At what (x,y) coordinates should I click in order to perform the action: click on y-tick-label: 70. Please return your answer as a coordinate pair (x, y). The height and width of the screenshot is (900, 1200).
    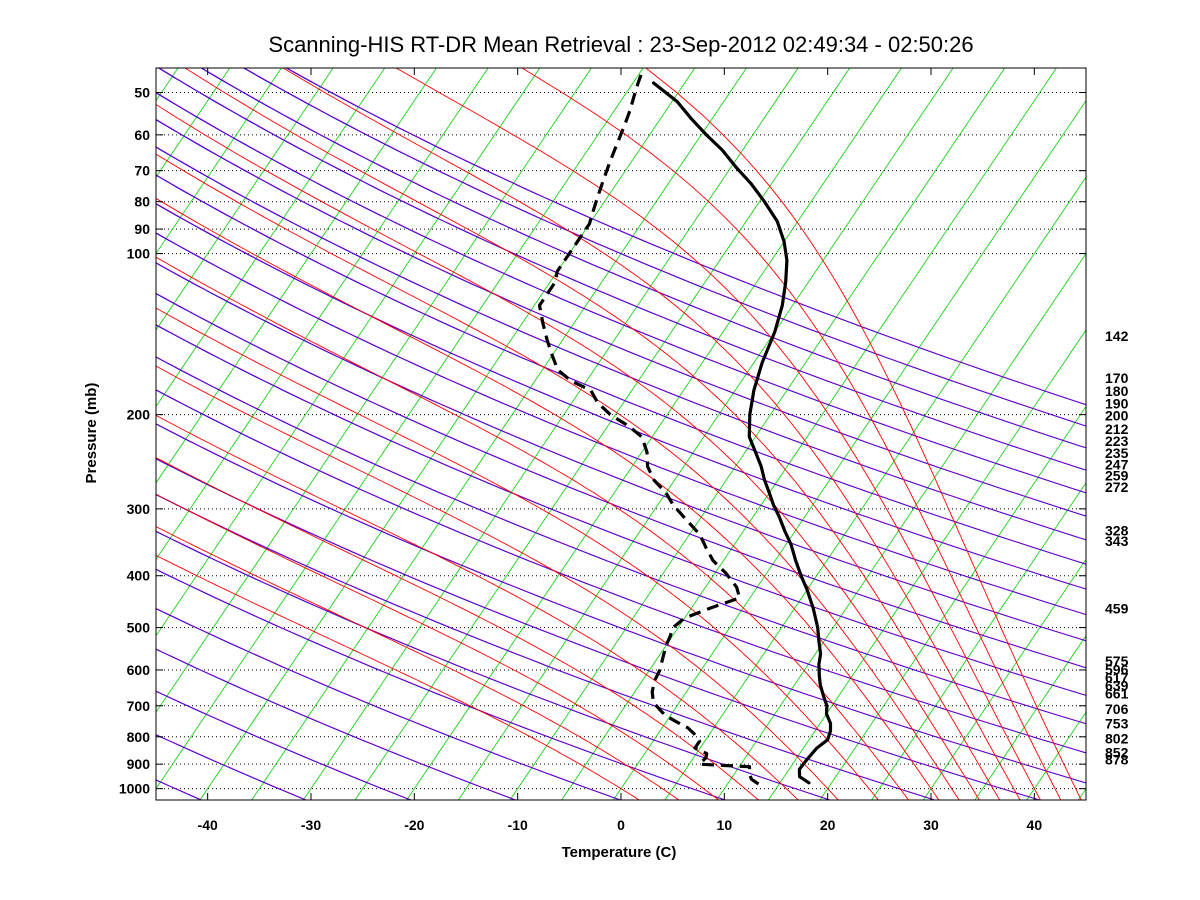
    Looking at the image, I should click on (142, 171).